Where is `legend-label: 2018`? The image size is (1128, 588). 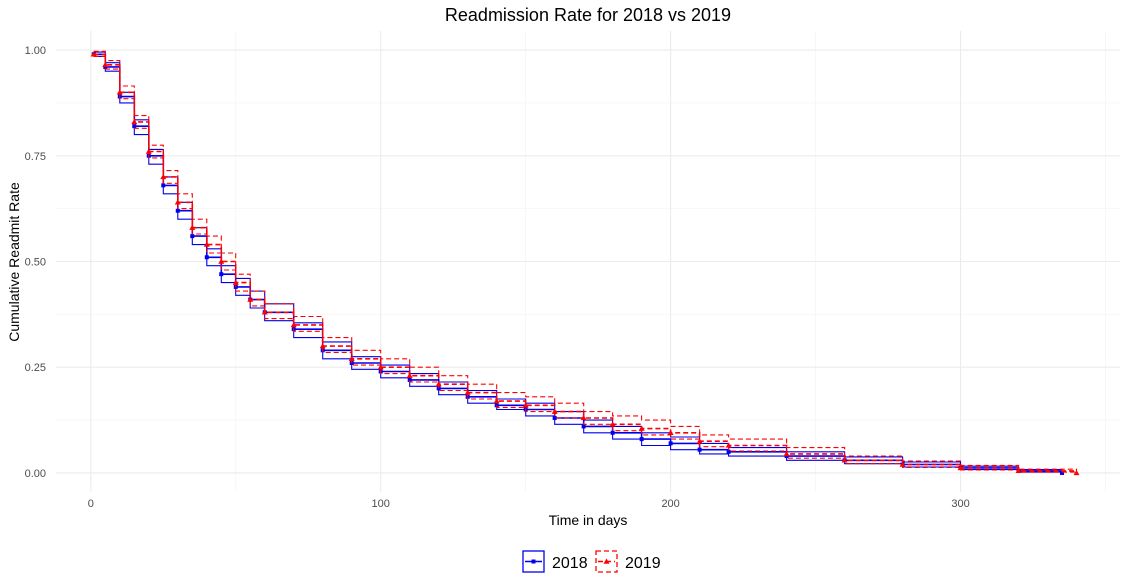
legend-label: 2018 is located at coordinates (570, 563).